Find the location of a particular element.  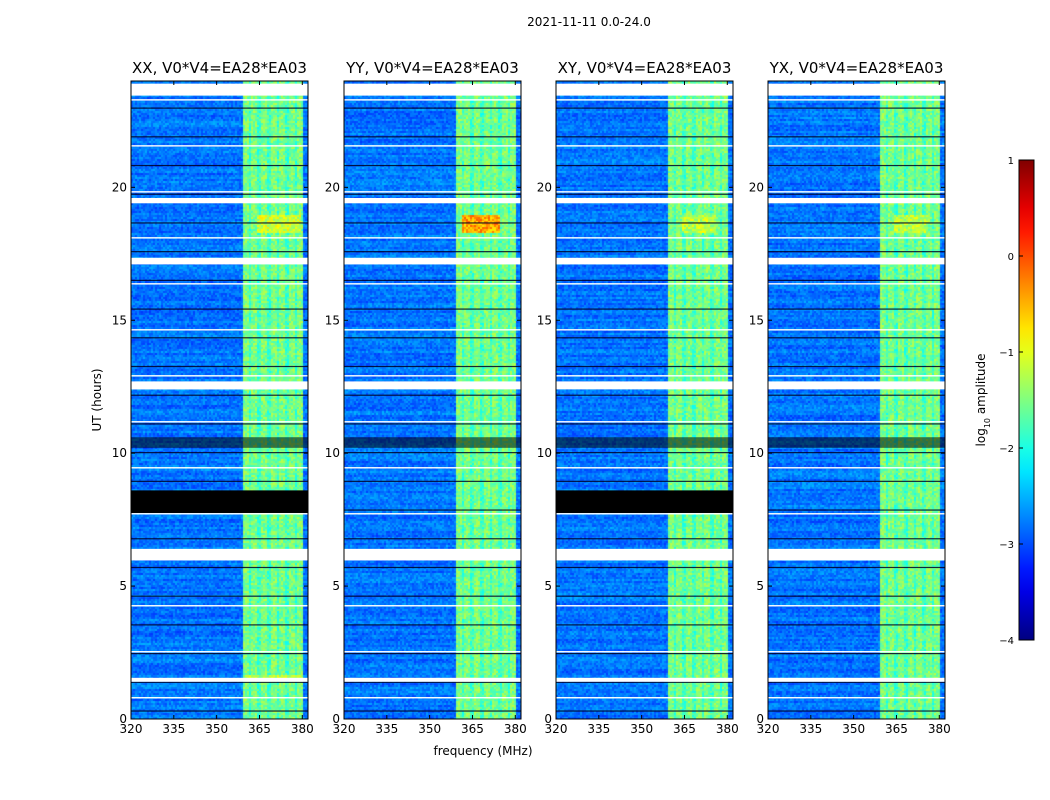

y-axis-label: UT (hours) is located at coordinates (97, 399).